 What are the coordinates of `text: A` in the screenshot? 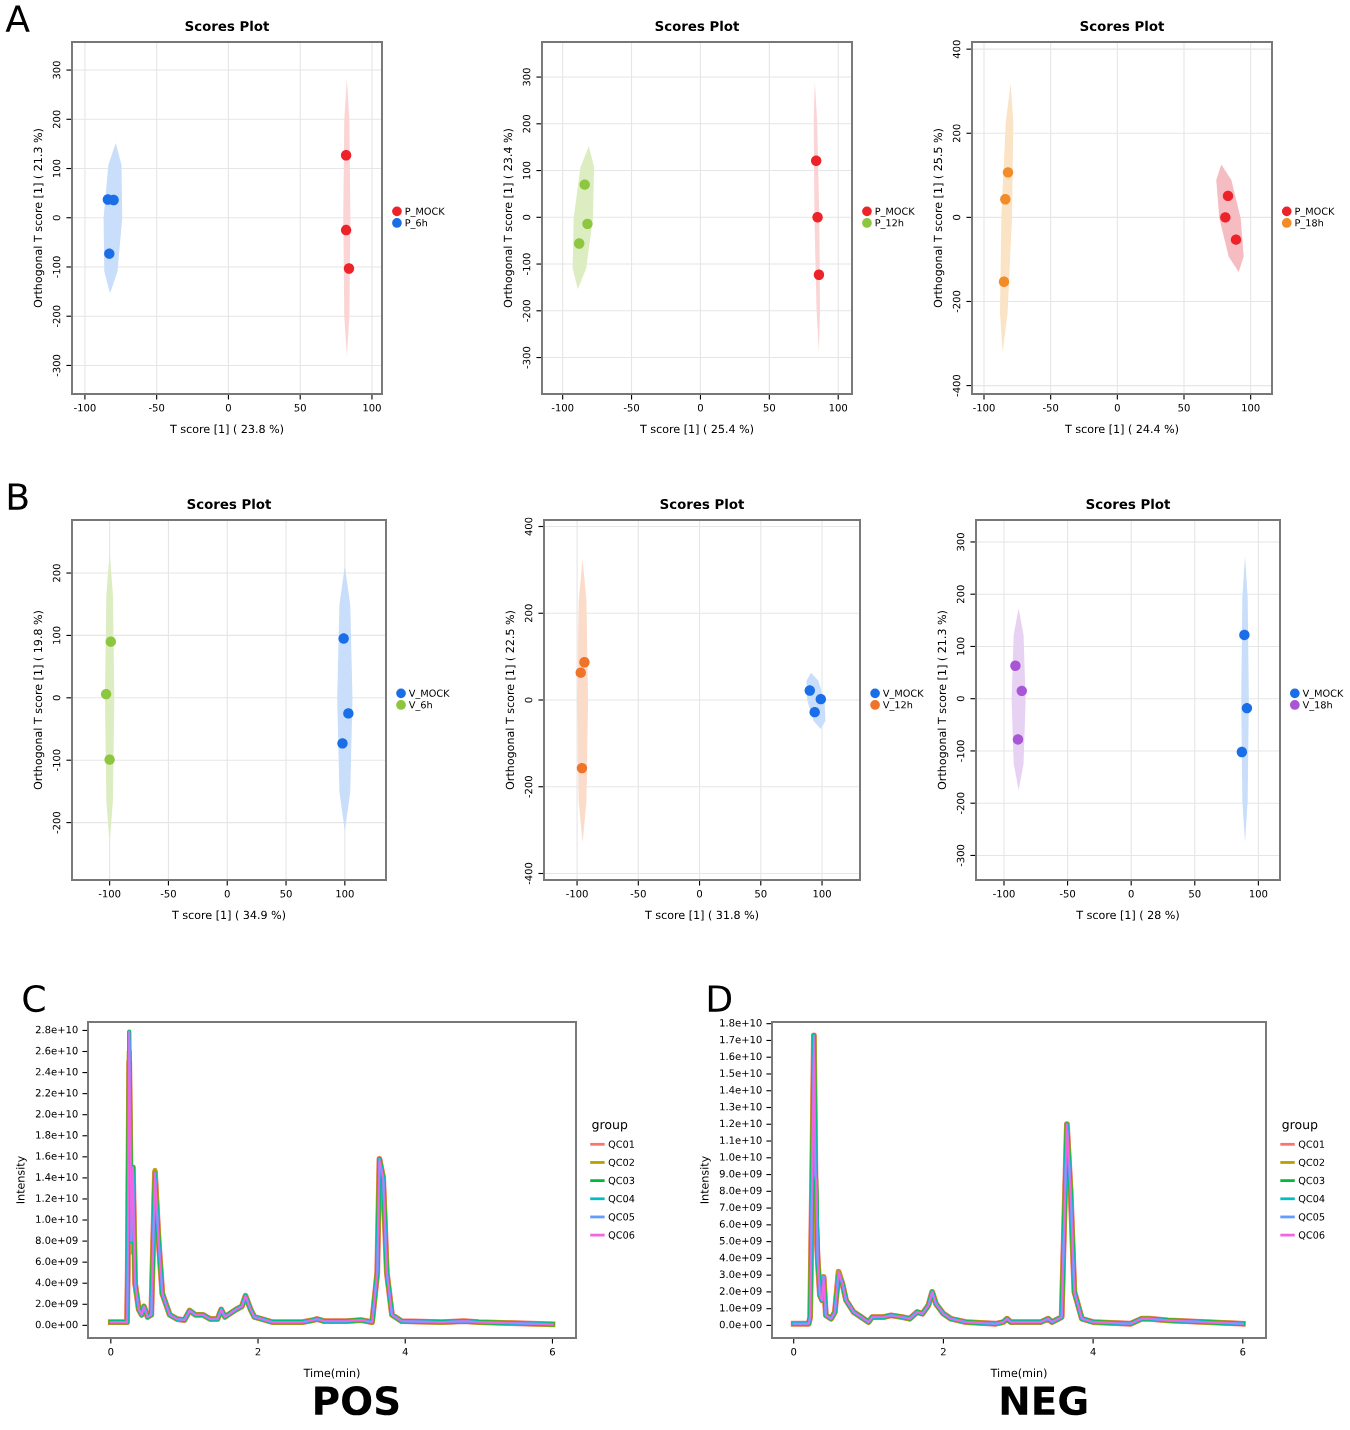 It's located at (17, 18).